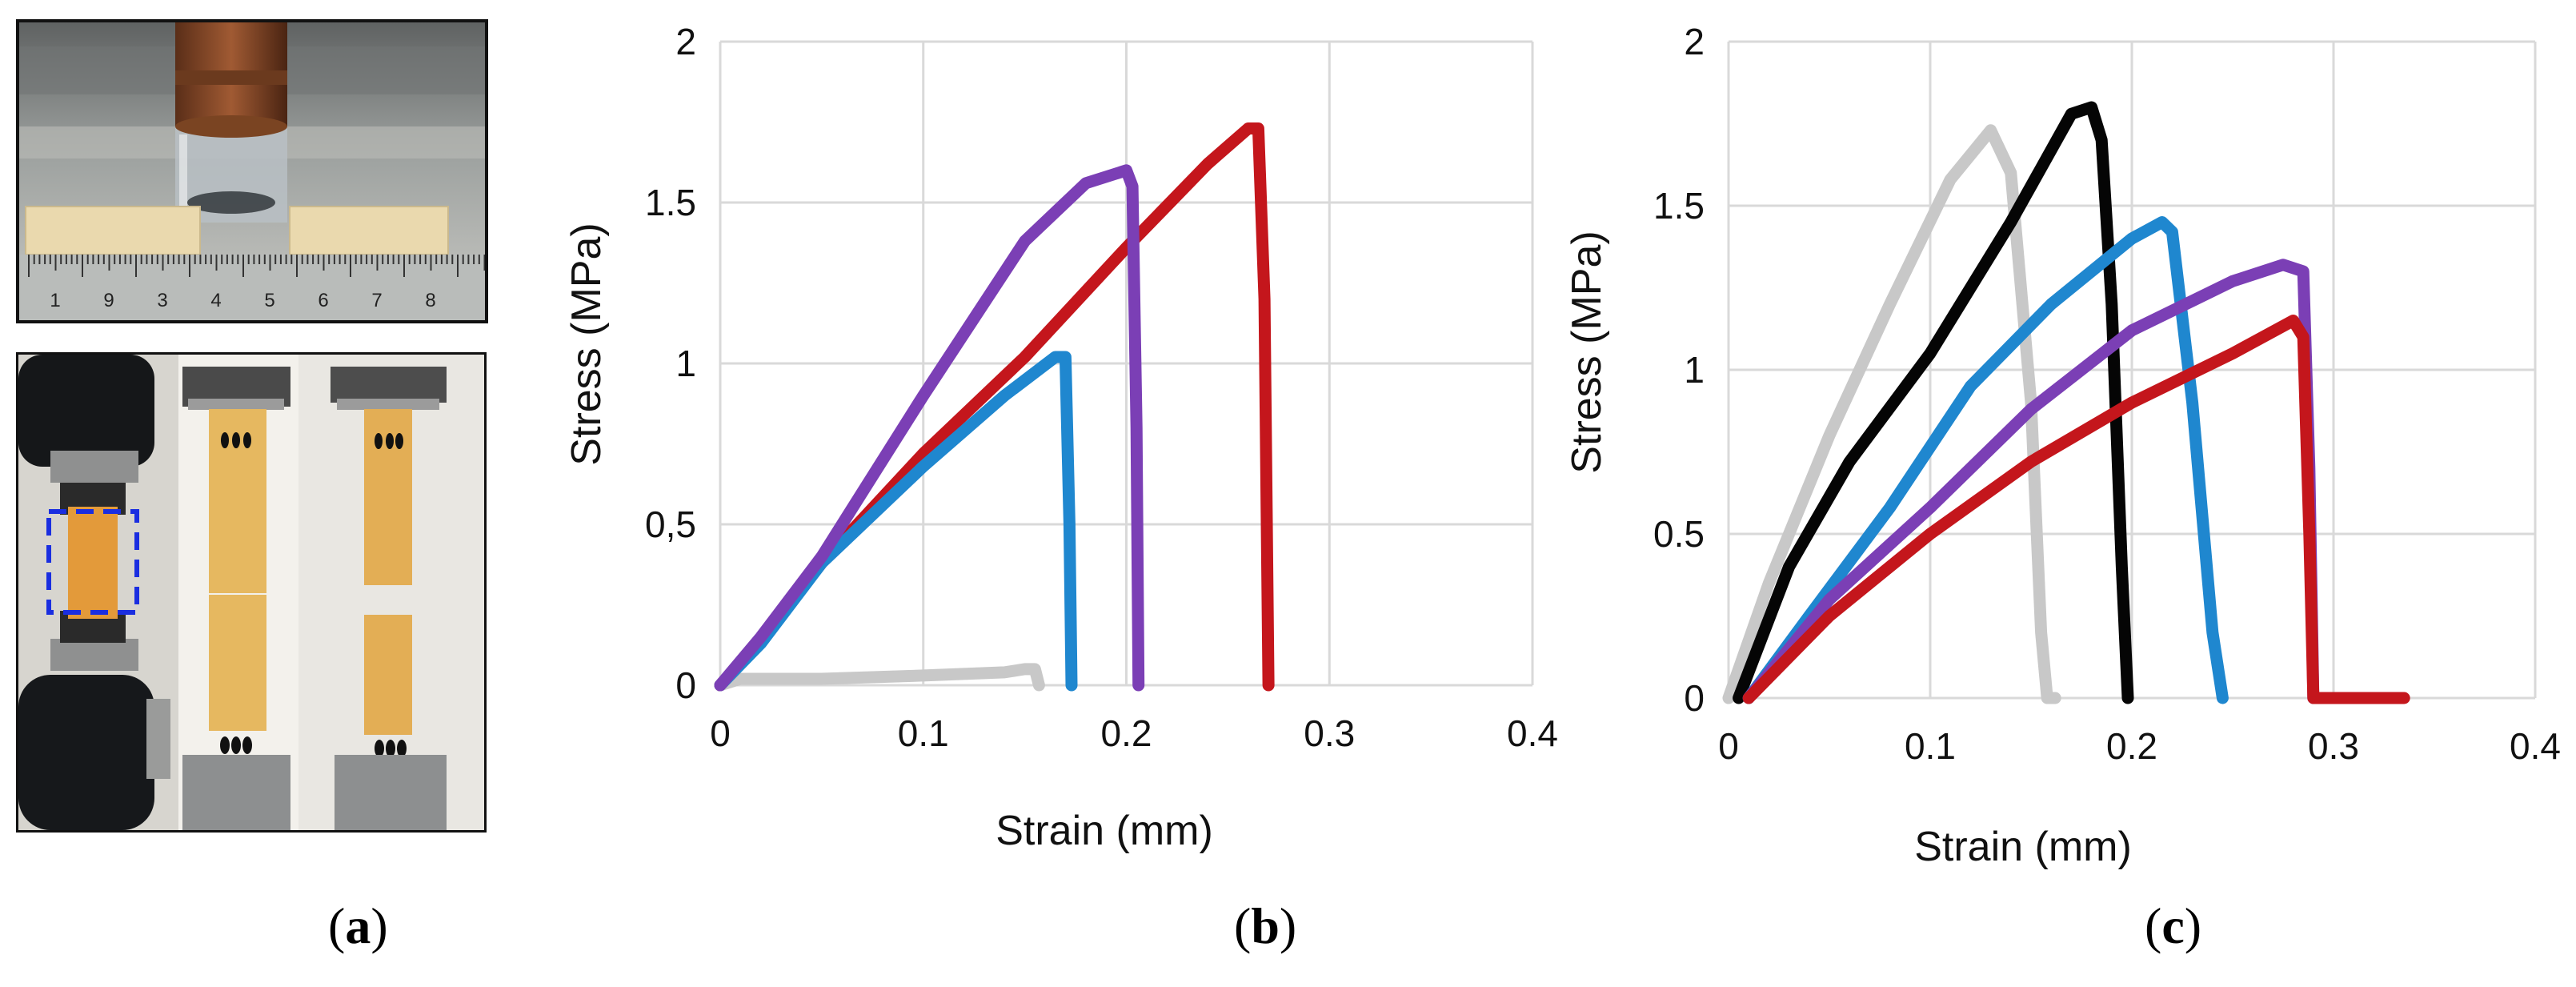  I want to click on series-lines, so click(994, 407).